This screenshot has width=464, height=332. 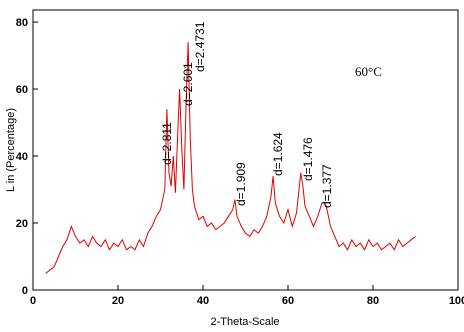 I want to click on x-tick-label: 40, so click(x=203, y=301).